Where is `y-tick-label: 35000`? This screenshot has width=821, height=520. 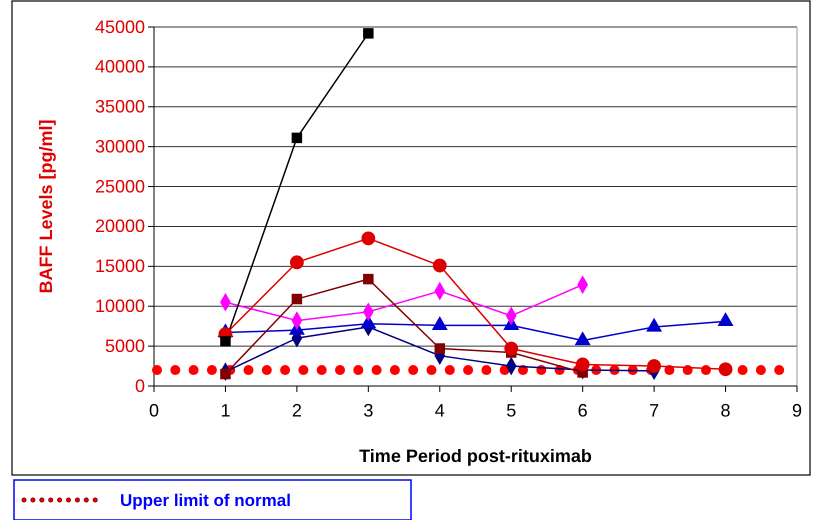
y-tick-label: 35000 is located at coordinates (119, 106).